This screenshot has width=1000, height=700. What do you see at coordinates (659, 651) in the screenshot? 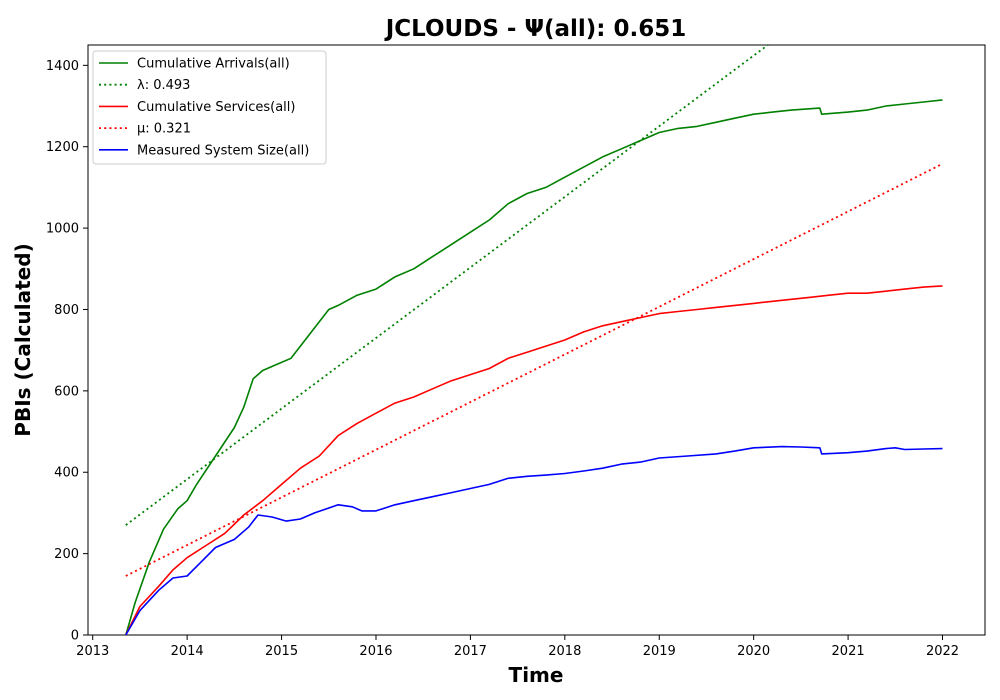
I see `x-tick-label: 2019` at bounding box center [659, 651].